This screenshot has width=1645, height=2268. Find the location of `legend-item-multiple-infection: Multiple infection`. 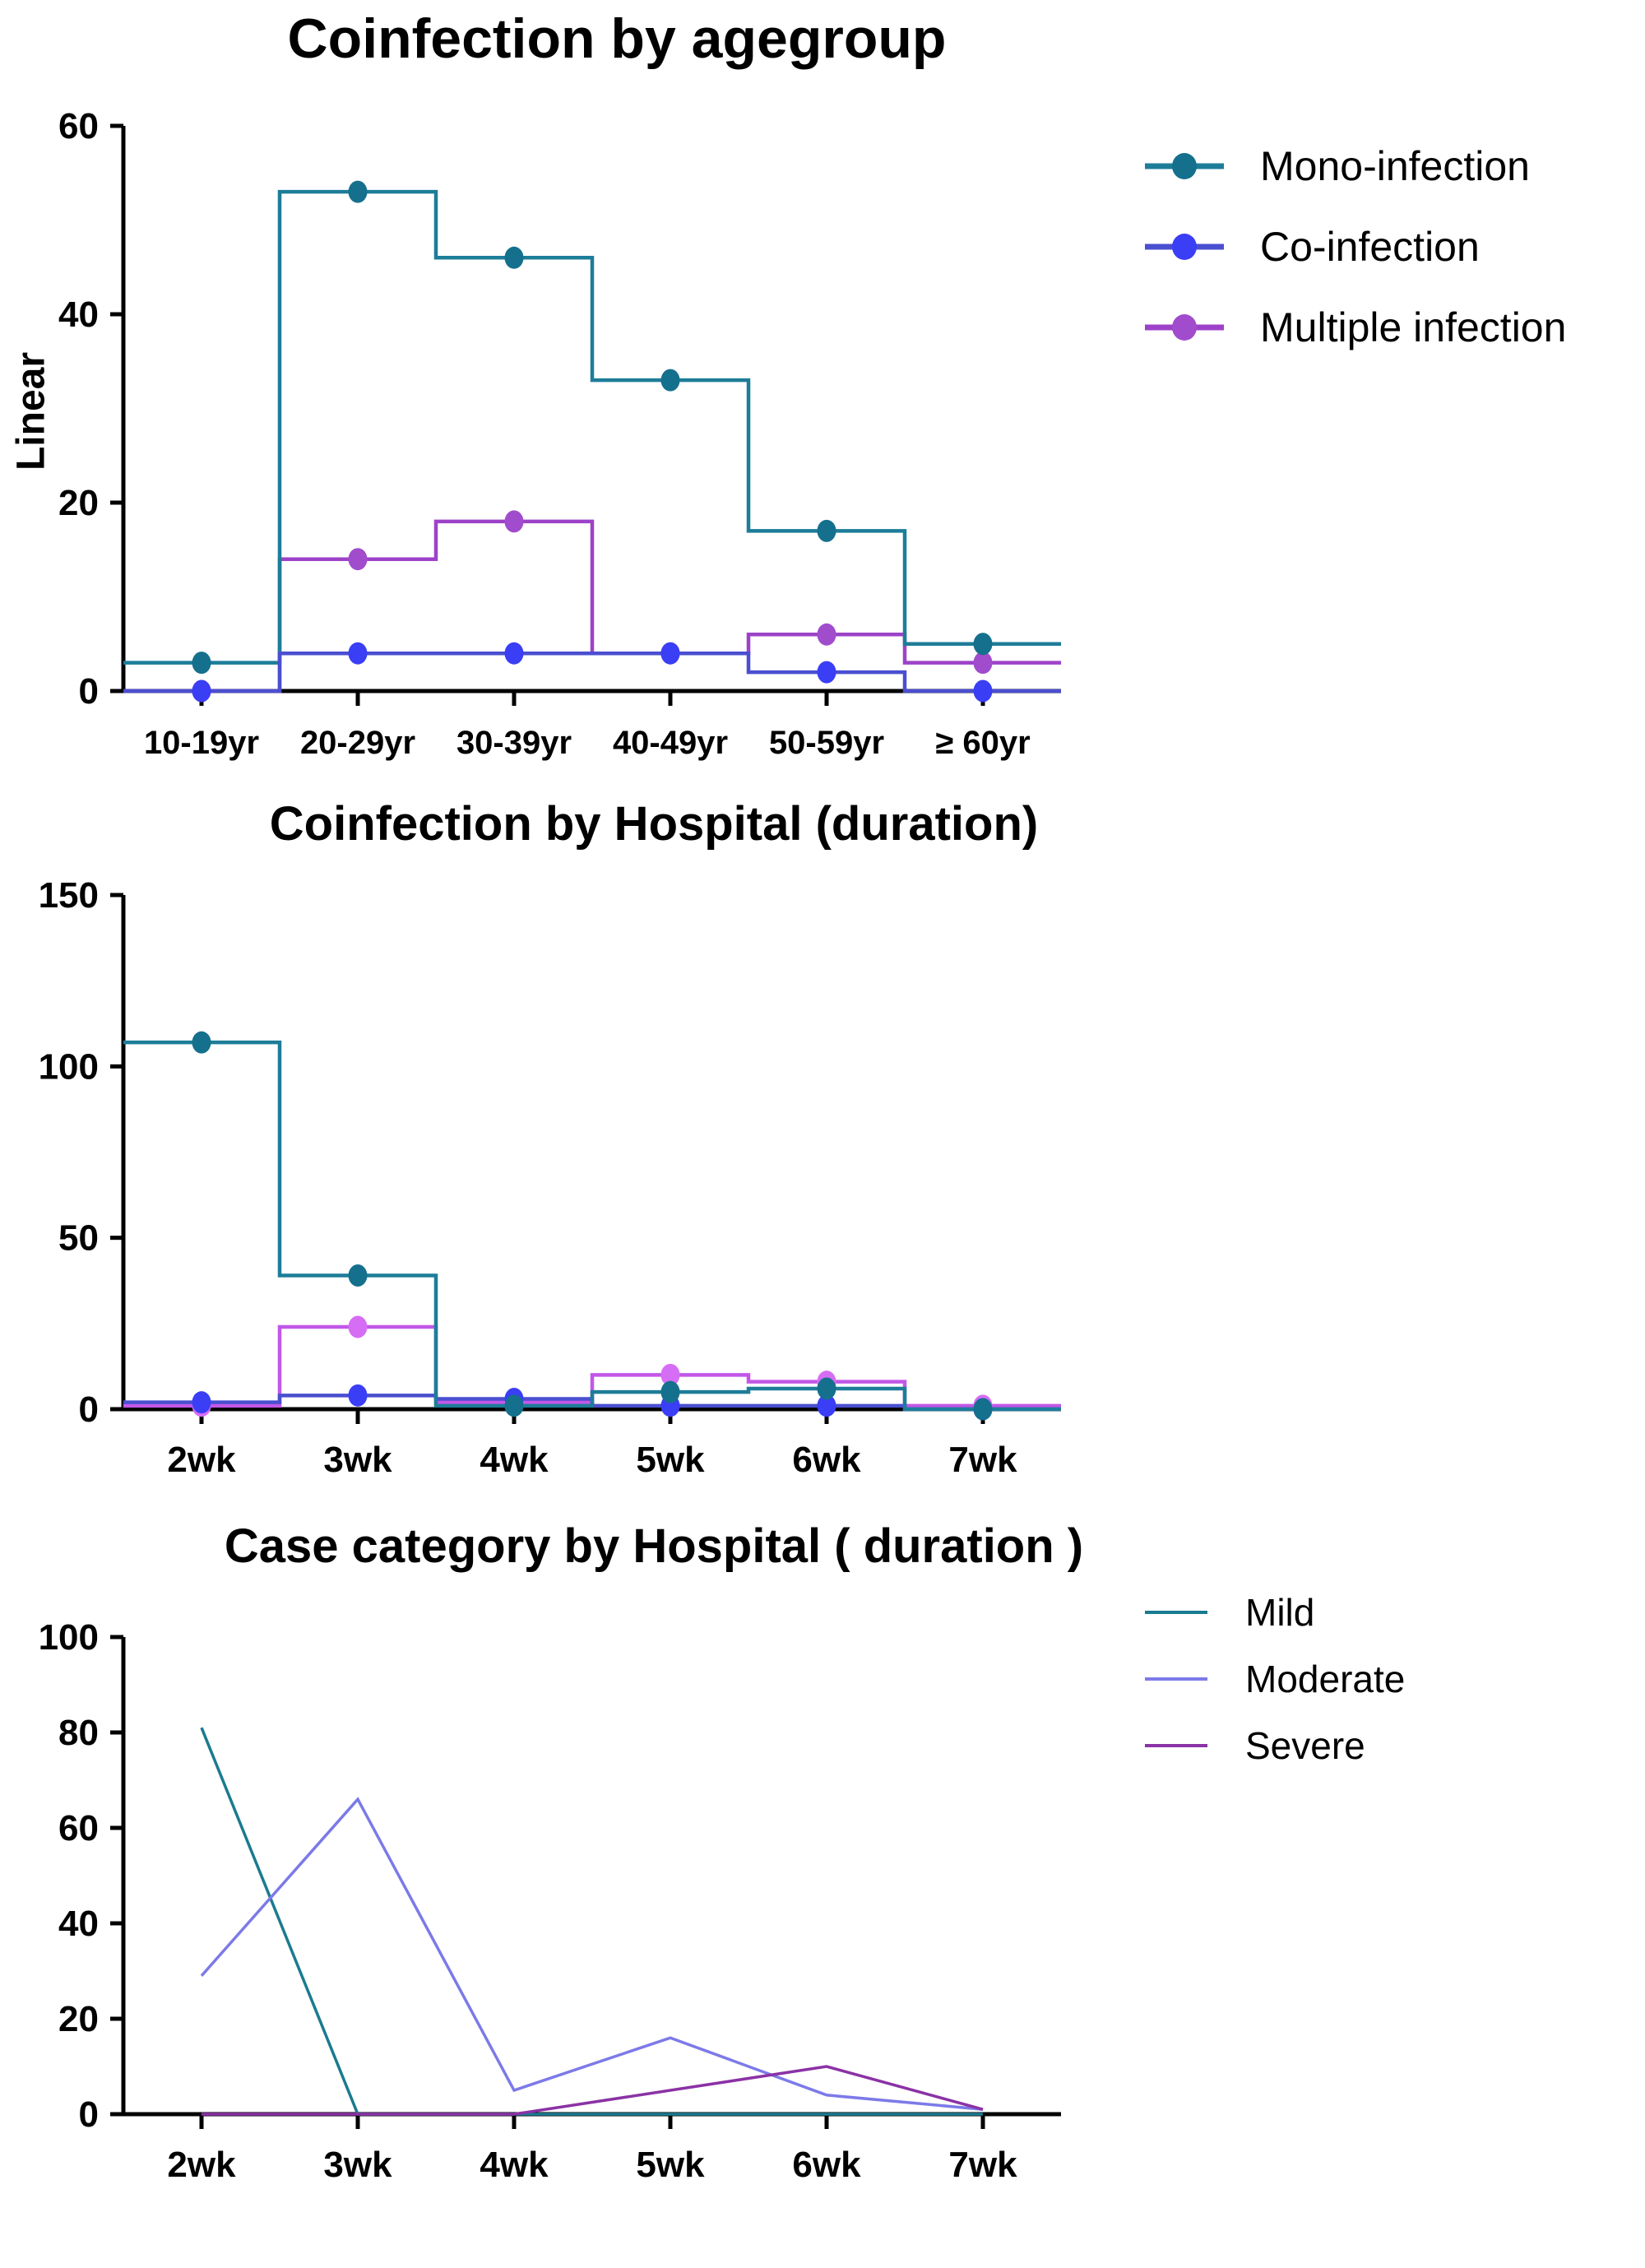

legend-item-multiple-infection: Multiple infection is located at coordinates (1355, 327).